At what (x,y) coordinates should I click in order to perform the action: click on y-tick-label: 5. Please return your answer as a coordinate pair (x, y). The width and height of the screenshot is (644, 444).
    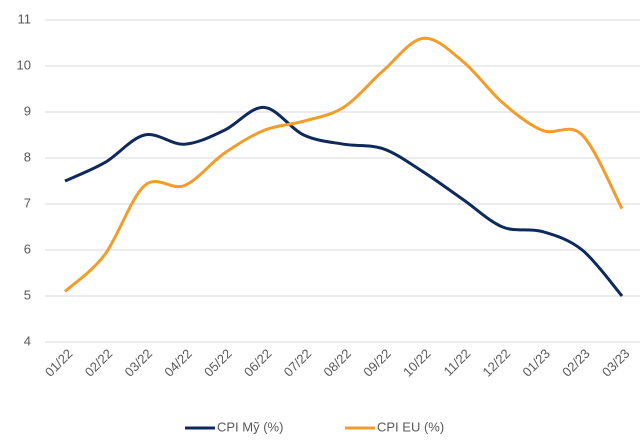
    Looking at the image, I should click on (27, 294).